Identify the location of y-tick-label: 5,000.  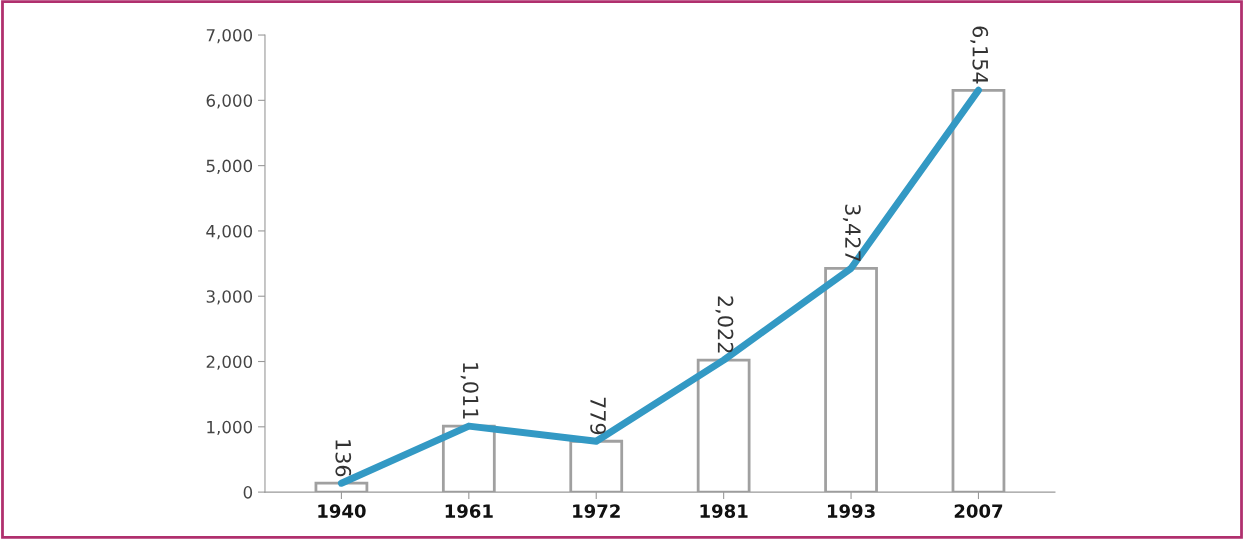
(229, 166).